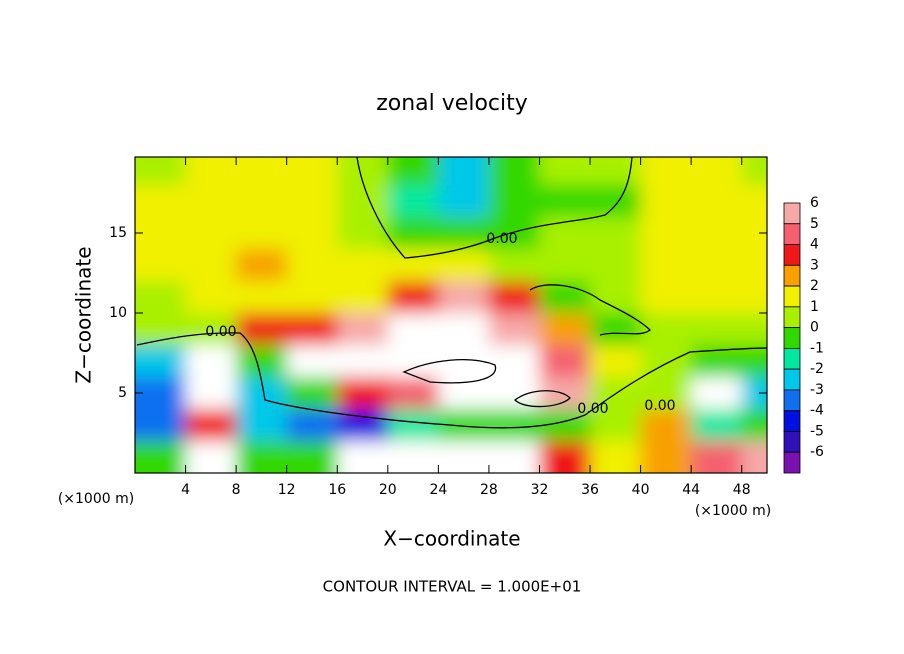 The width and height of the screenshot is (904, 654). What do you see at coordinates (817, 431) in the screenshot?
I see `colorbar-label: -5` at bounding box center [817, 431].